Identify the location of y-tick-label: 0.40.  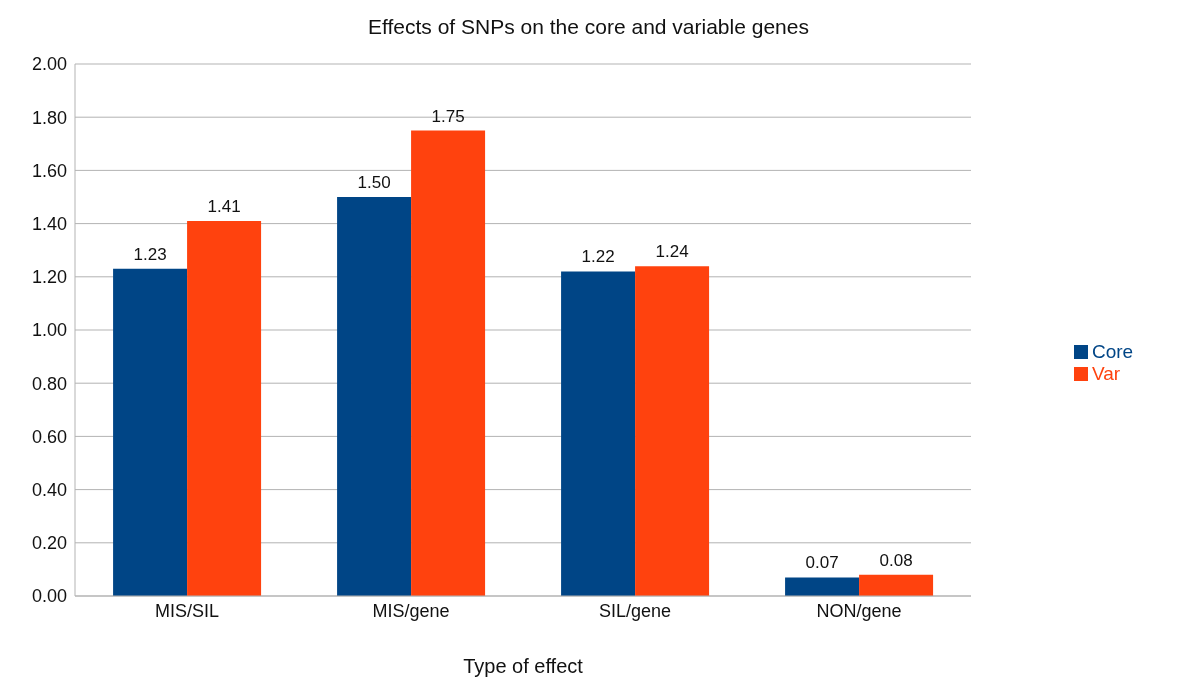
(49, 489).